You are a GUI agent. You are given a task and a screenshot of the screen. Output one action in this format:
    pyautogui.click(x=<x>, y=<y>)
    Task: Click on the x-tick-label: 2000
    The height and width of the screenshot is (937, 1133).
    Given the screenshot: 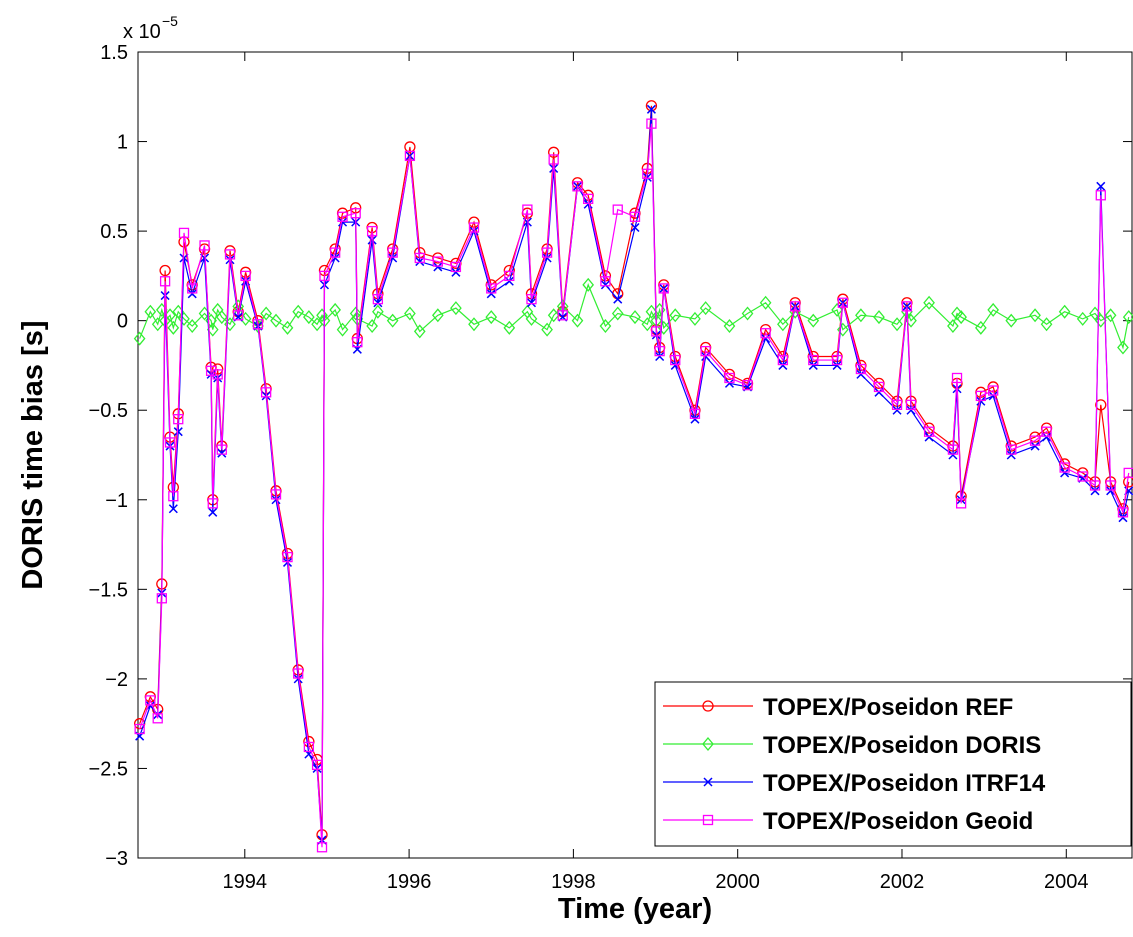 What is the action you would take?
    pyautogui.click(x=737, y=882)
    